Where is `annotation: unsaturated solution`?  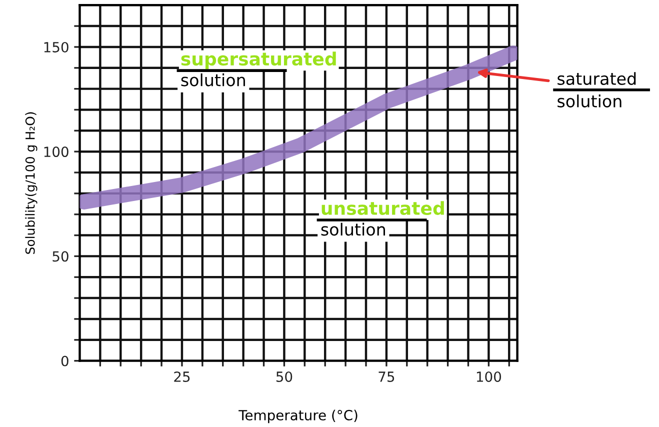 annotation: unsaturated solution is located at coordinates (382, 218).